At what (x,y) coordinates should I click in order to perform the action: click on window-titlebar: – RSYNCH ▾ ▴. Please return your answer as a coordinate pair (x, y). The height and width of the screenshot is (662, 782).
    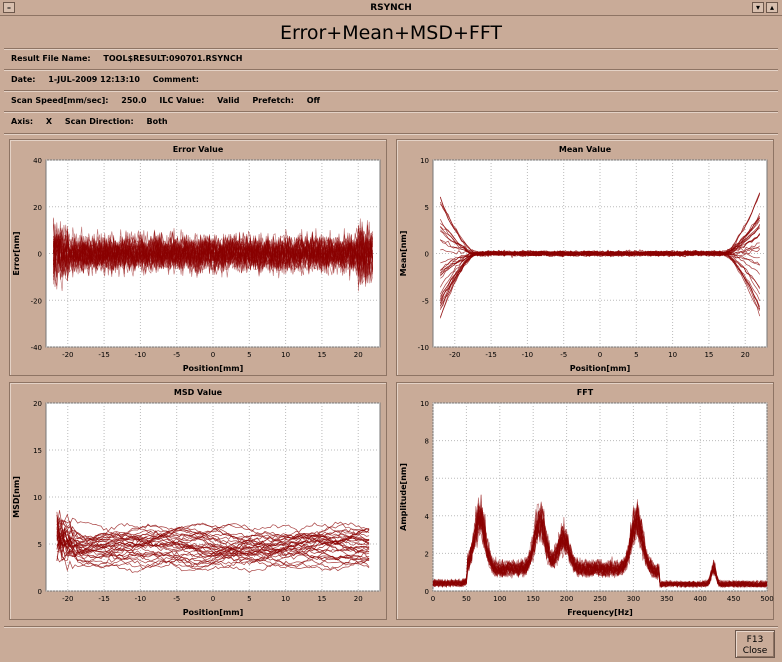
    Looking at the image, I should click on (391, 8).